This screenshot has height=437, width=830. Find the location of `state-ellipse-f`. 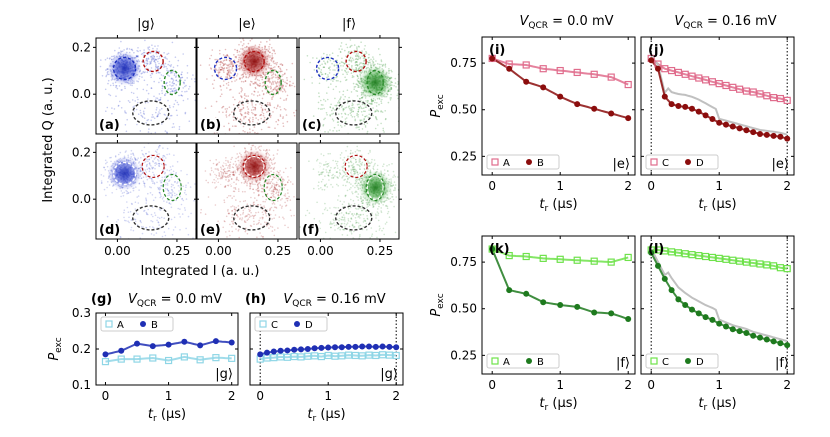

state-ellipse-f is located at coordinates (273, 82).